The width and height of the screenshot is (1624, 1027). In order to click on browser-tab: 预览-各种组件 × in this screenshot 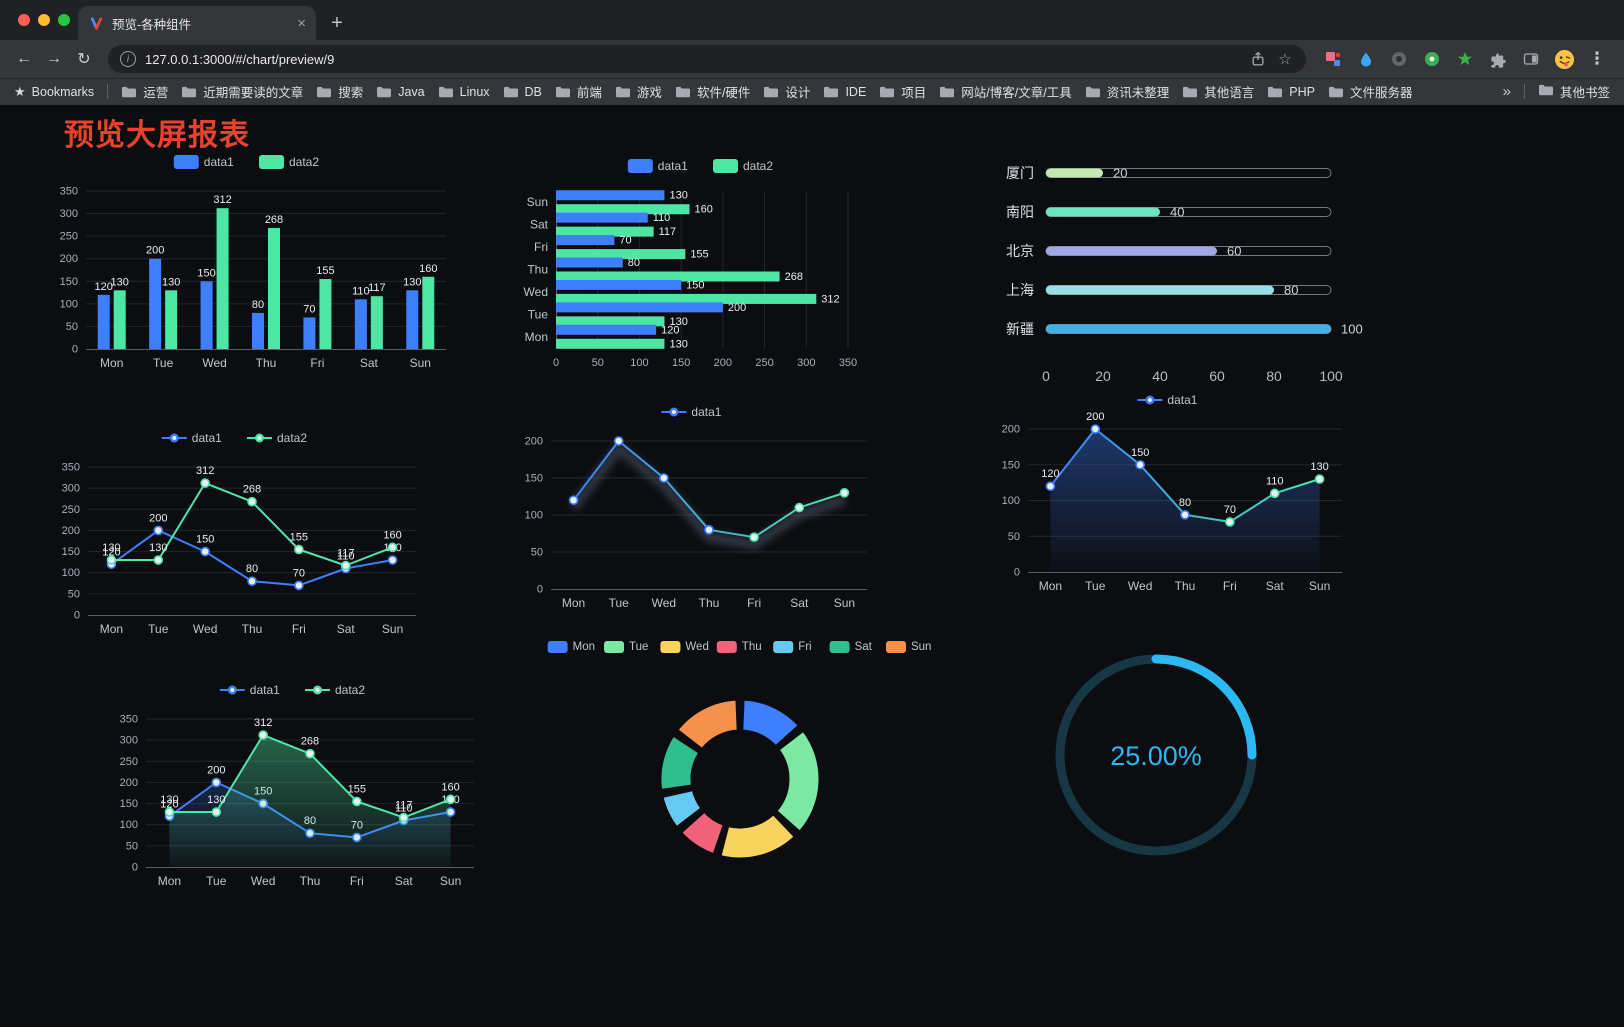, I will do `click(197, 23)`.